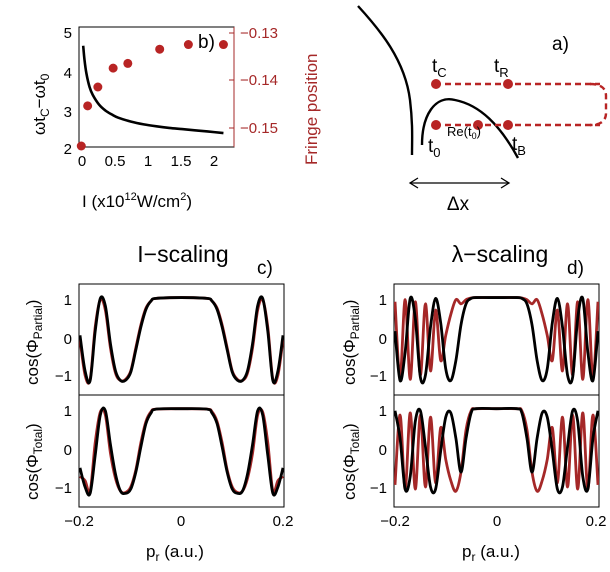  I want to click on panel-b-ylabel-left: ωtC−ωt0, so click(41, 104).